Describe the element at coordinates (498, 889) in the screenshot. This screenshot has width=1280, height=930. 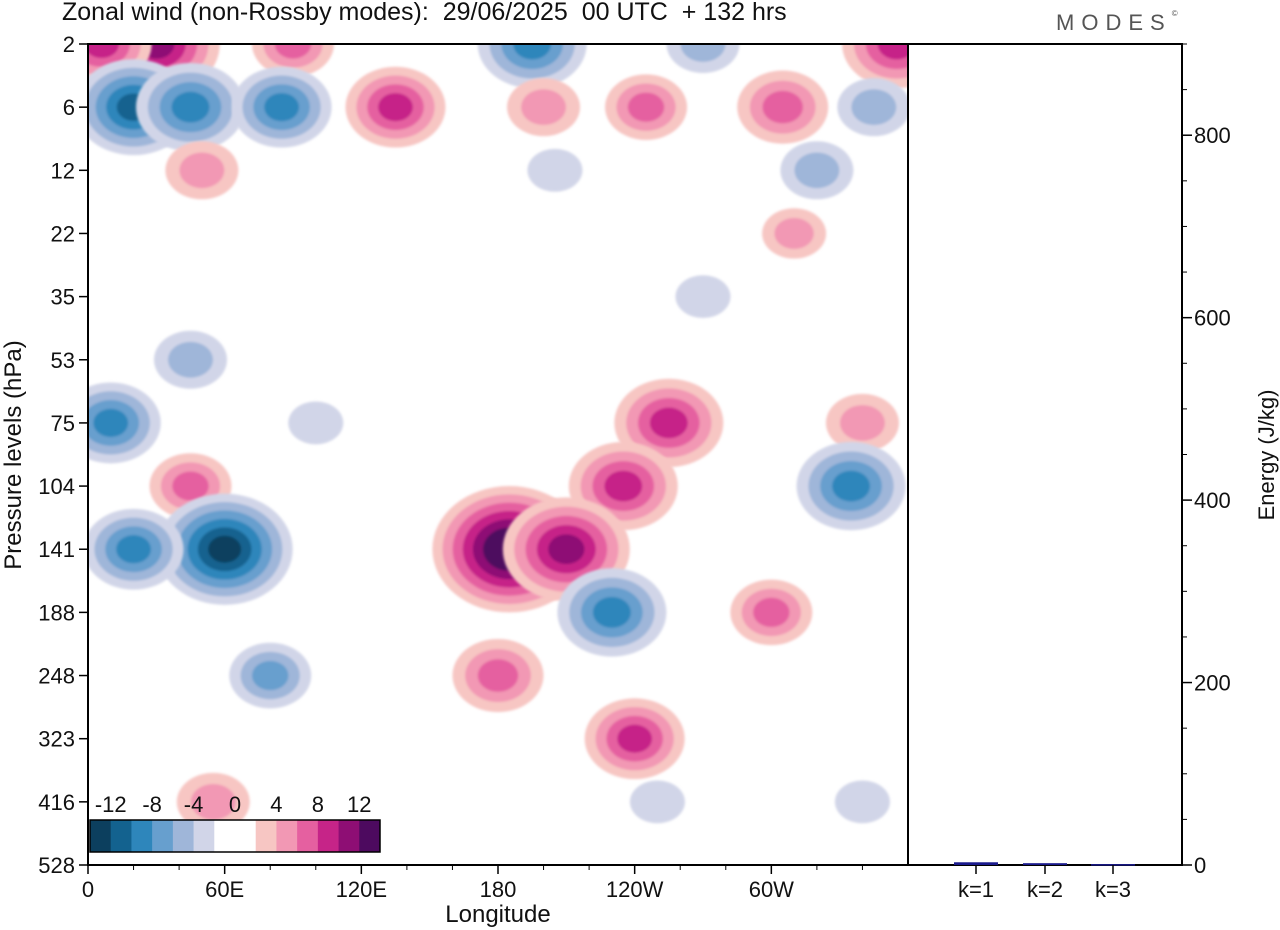
I see `x-tick-label: 180` at that location.